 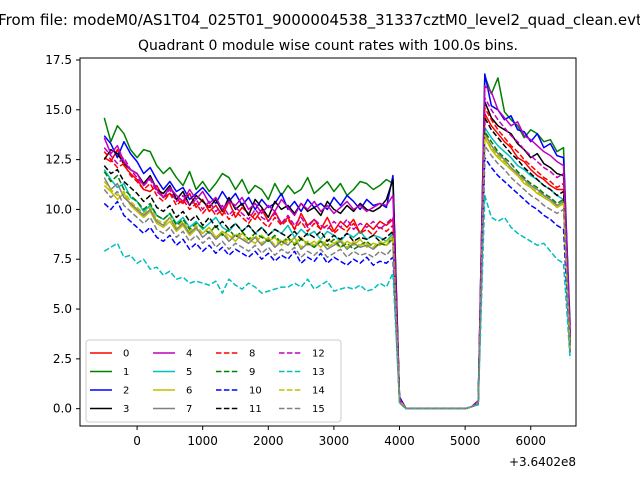 I want to click on x-tick-label: 2000, so click(x=268, y=441).